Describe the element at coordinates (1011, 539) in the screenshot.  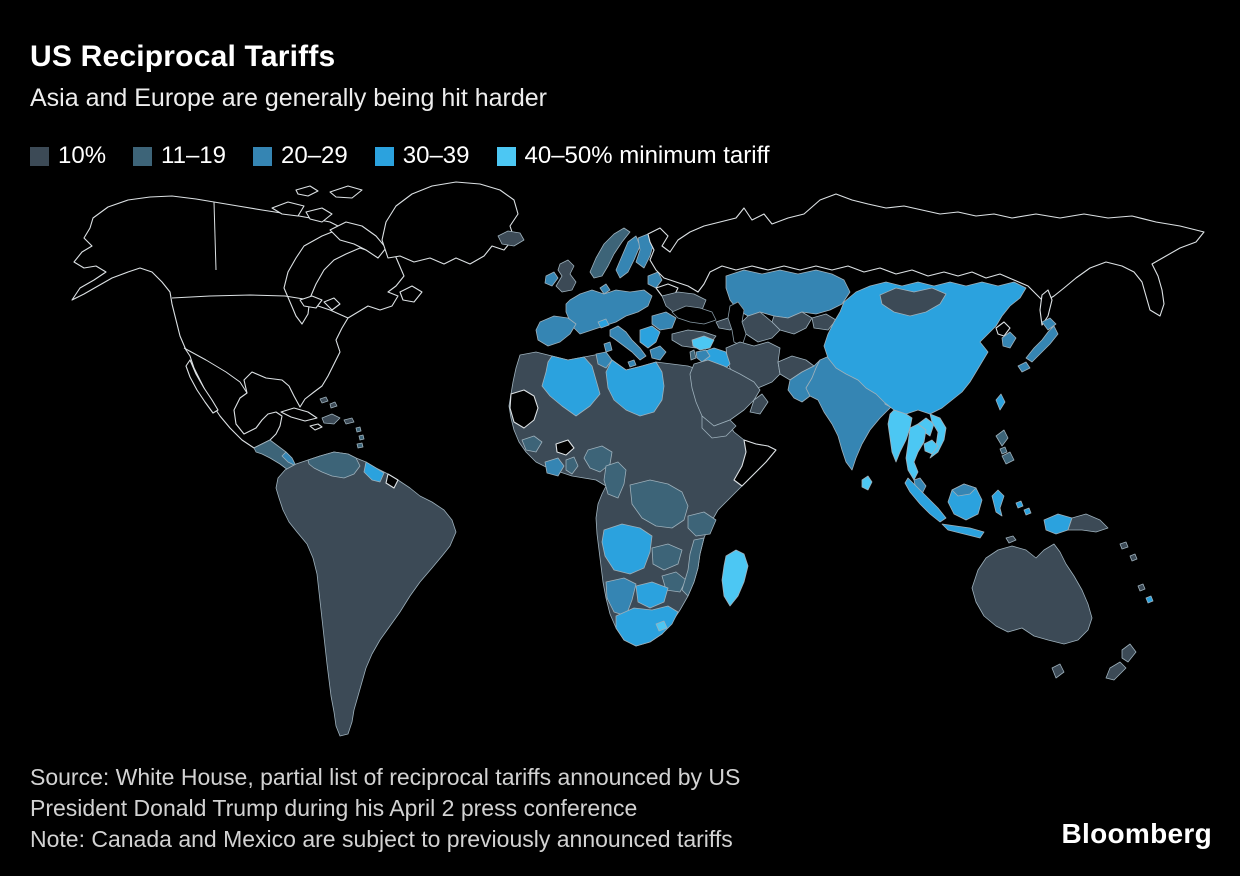
I see `region-timor` at that location.